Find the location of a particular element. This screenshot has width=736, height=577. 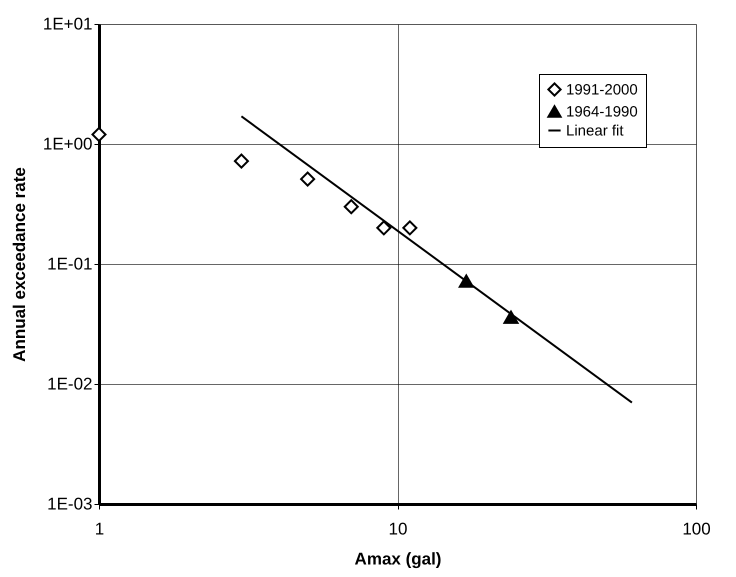

x-tick-label: 100 is located at coordinates (696, 529).